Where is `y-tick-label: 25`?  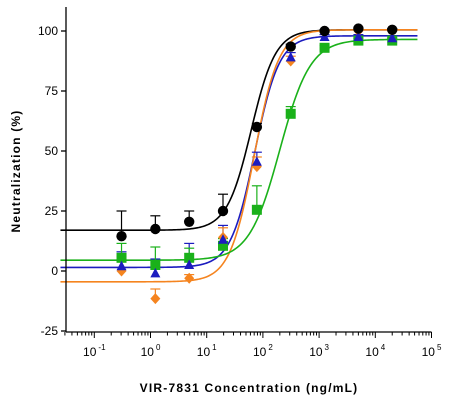
y-tick-label: 25 is located at coordinates (52, 211).